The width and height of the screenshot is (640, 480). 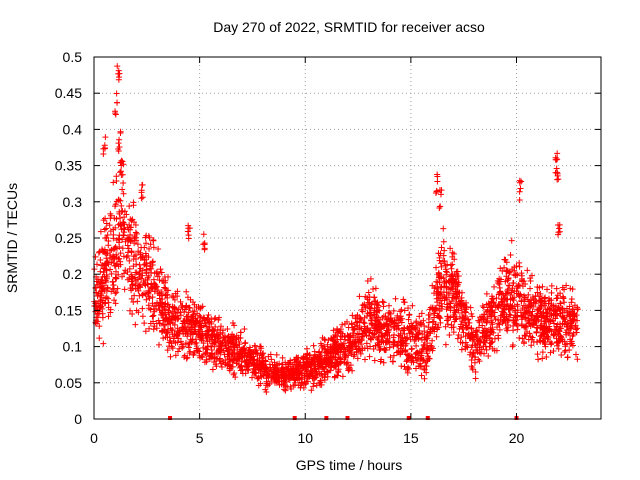 I want to click on y-tick-label: 0.1, so click(x=73, y=347).